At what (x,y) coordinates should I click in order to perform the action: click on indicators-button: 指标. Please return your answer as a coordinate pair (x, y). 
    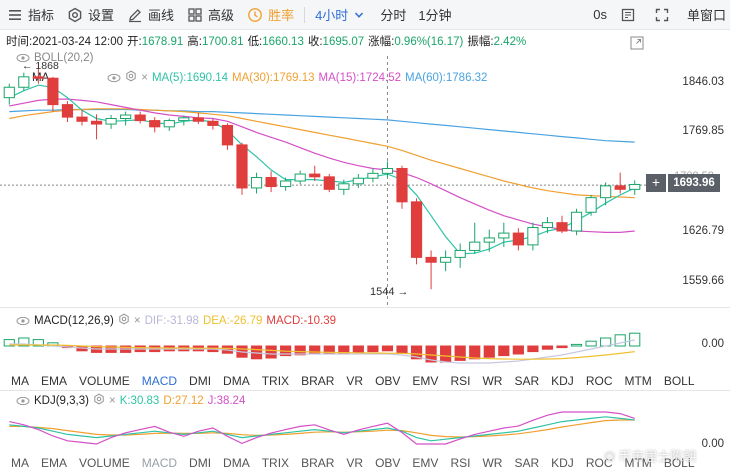
    Looking at the image, I should click on (30, 15).